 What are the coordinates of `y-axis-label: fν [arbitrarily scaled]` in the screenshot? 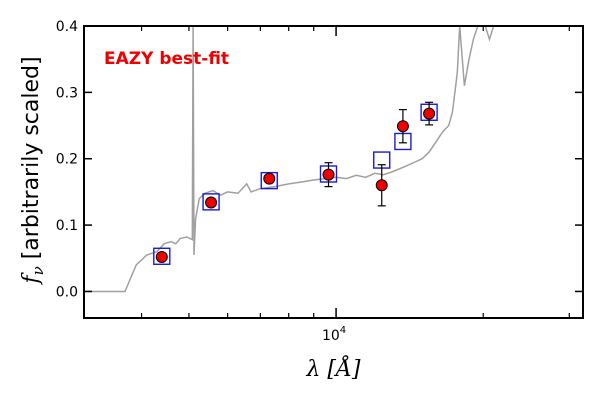 It's located at (33, 170).